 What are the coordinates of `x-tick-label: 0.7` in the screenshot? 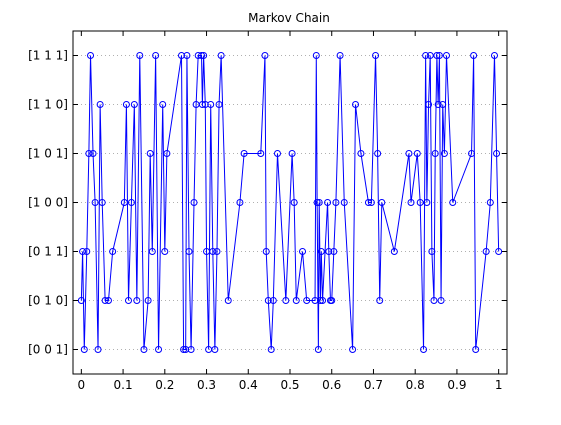 It's located at (373, 385).